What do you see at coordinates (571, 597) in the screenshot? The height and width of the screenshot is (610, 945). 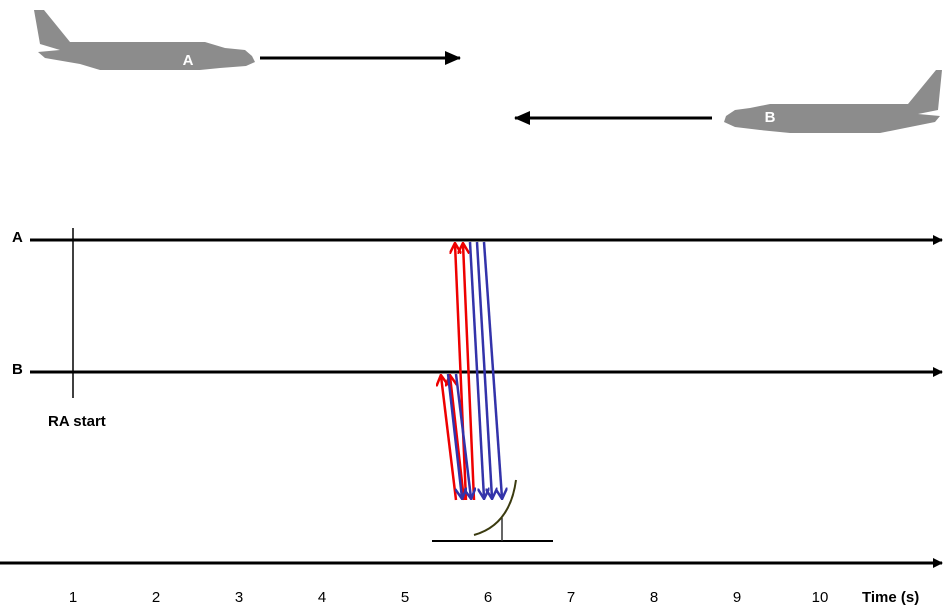 I see `tick-label: 7` at bounding box center [571, 597].